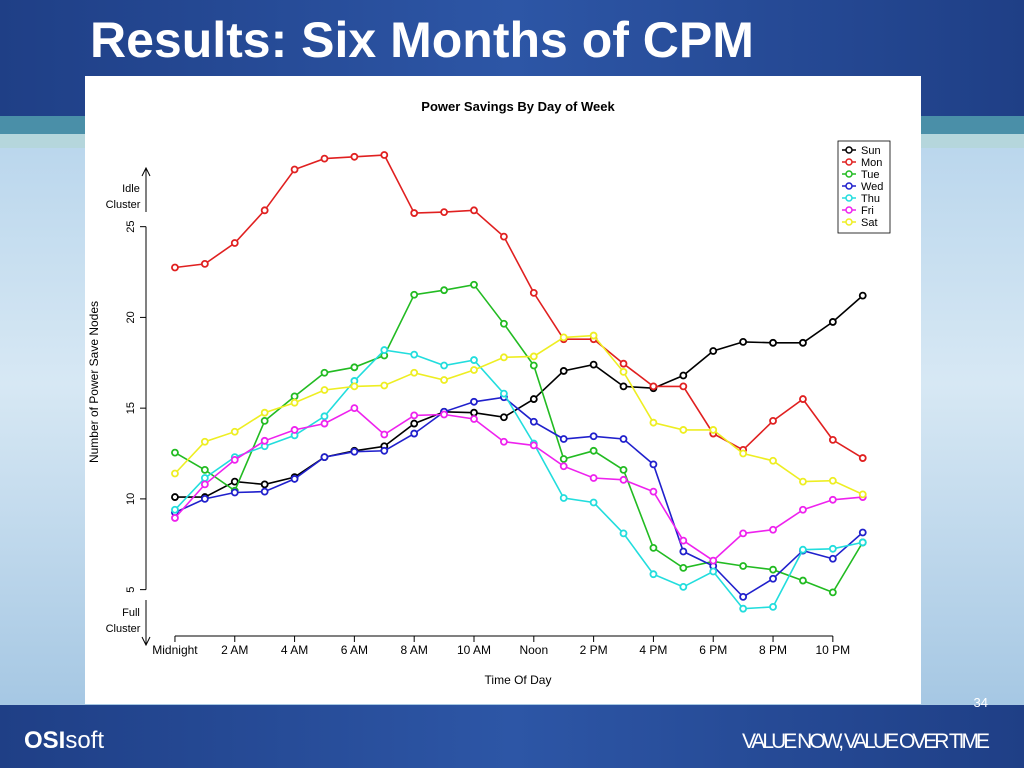 Image resolution: width=1024 pixels, height=773 pixels. What do you see at coordinates (131, 499) in the screenshot?
I see `y-tick-label: 10` at bounding box center [131, 499].